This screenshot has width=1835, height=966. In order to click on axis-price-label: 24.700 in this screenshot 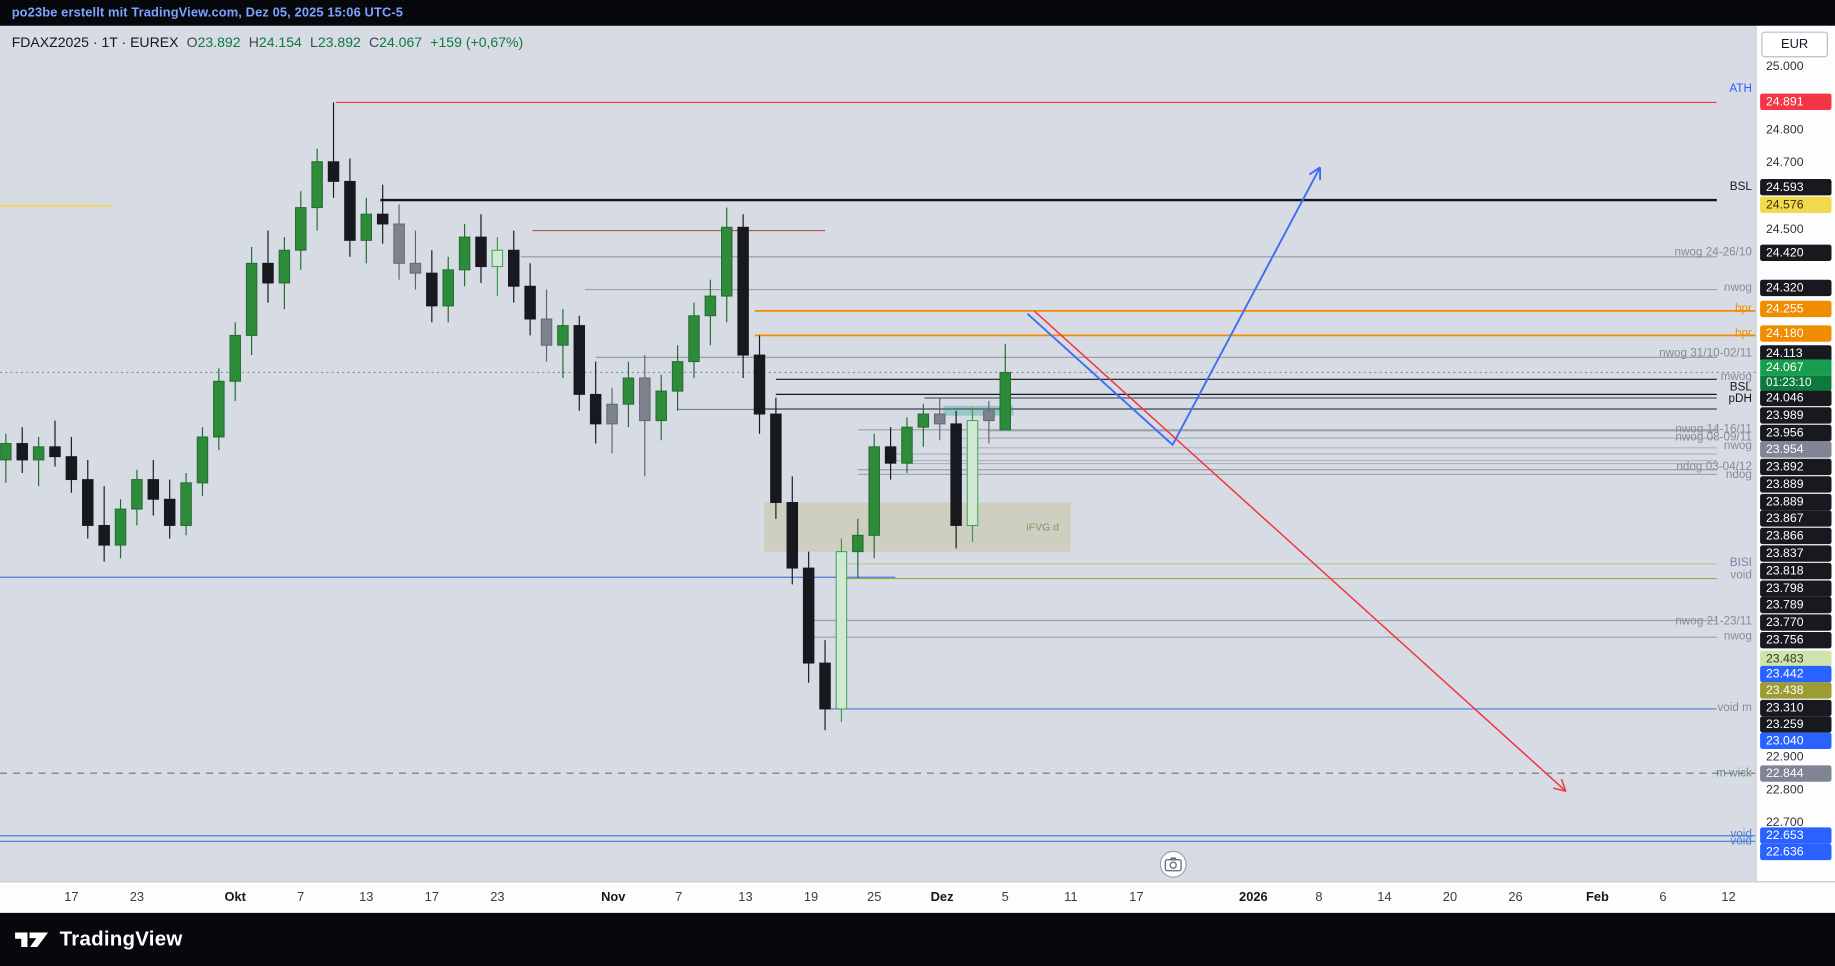, I will do `click(1784, 162)`.